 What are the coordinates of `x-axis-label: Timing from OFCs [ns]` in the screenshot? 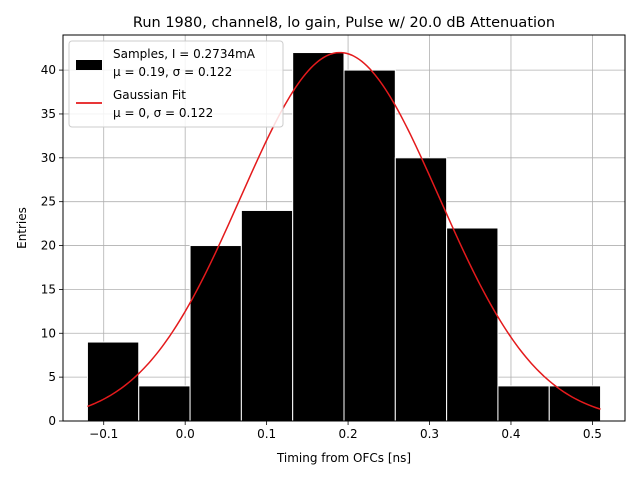 It's located at (343, 458).